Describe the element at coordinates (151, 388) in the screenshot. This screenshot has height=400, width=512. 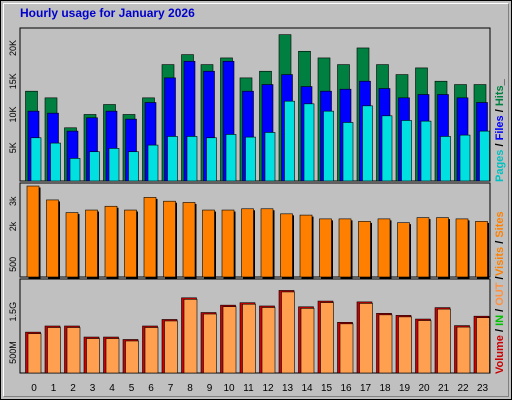
I see `x-tick-label: 6` at that location.